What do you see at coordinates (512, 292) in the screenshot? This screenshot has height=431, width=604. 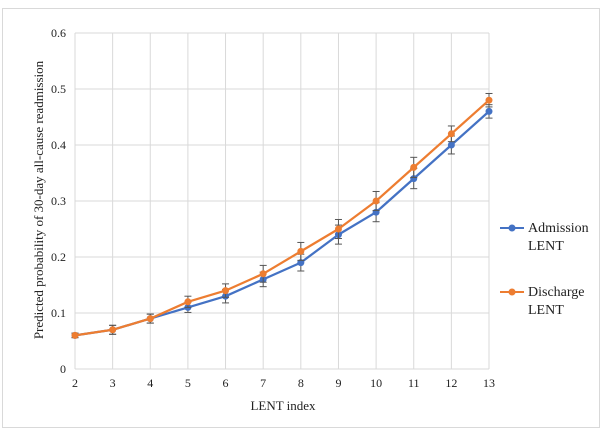 I see `legend-swatch-discharge-marker` at bounding box center [512, 292].